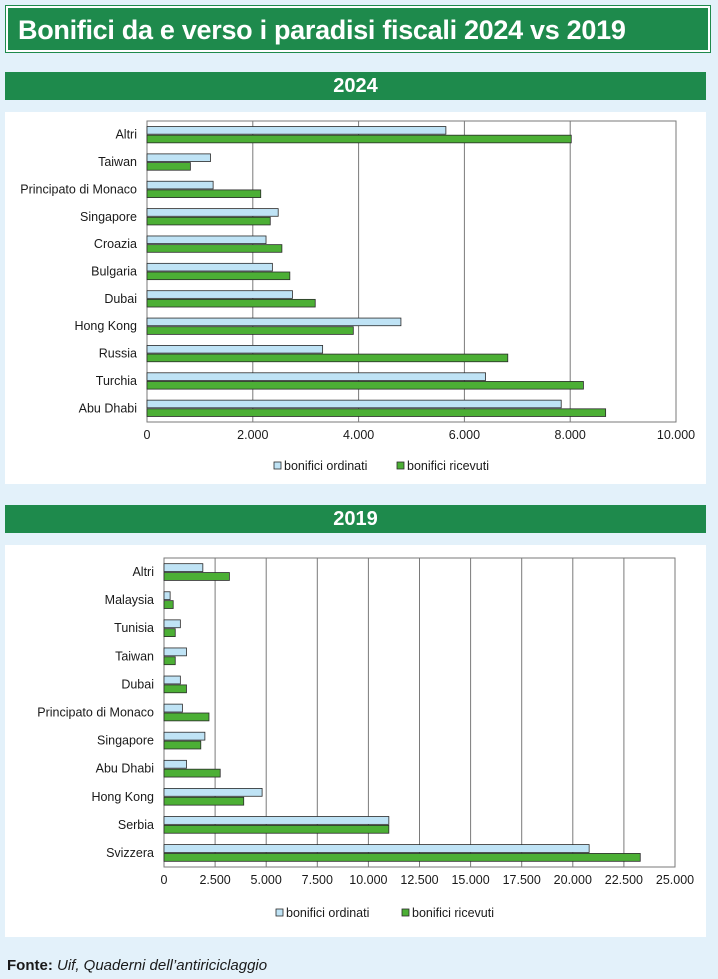 The image size is (718, 979). What do you see at coordinates (115, 244) in the screenshot?
I see `category-label: Croazia` at bounding box center [115, 244].